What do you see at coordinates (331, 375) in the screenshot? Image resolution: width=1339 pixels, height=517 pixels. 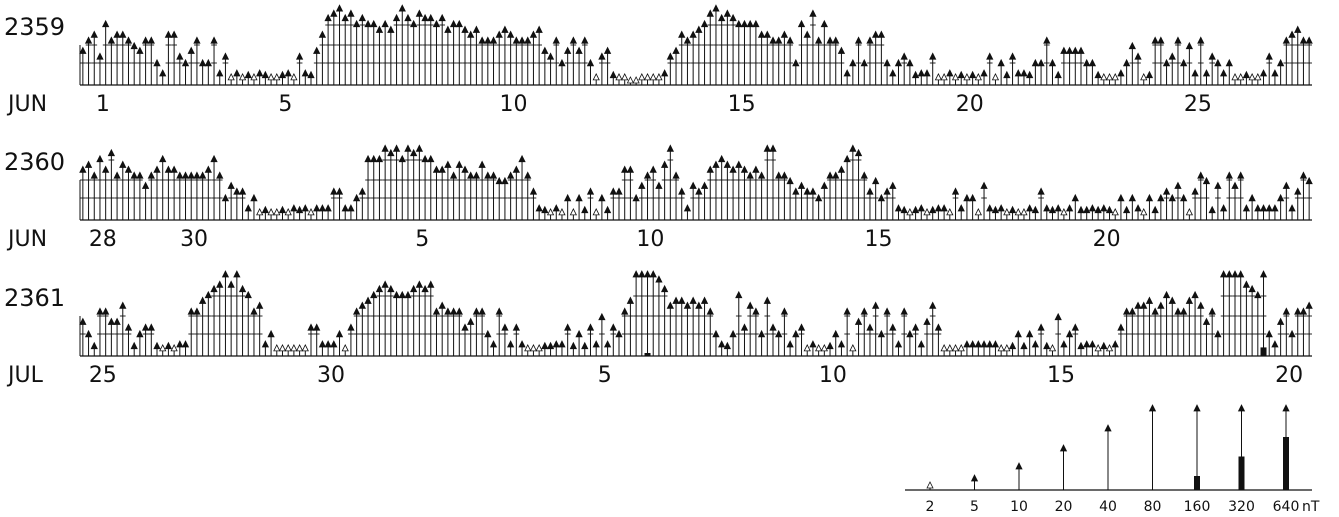 I see `day-label: 30` at bounding box center [331, 375].